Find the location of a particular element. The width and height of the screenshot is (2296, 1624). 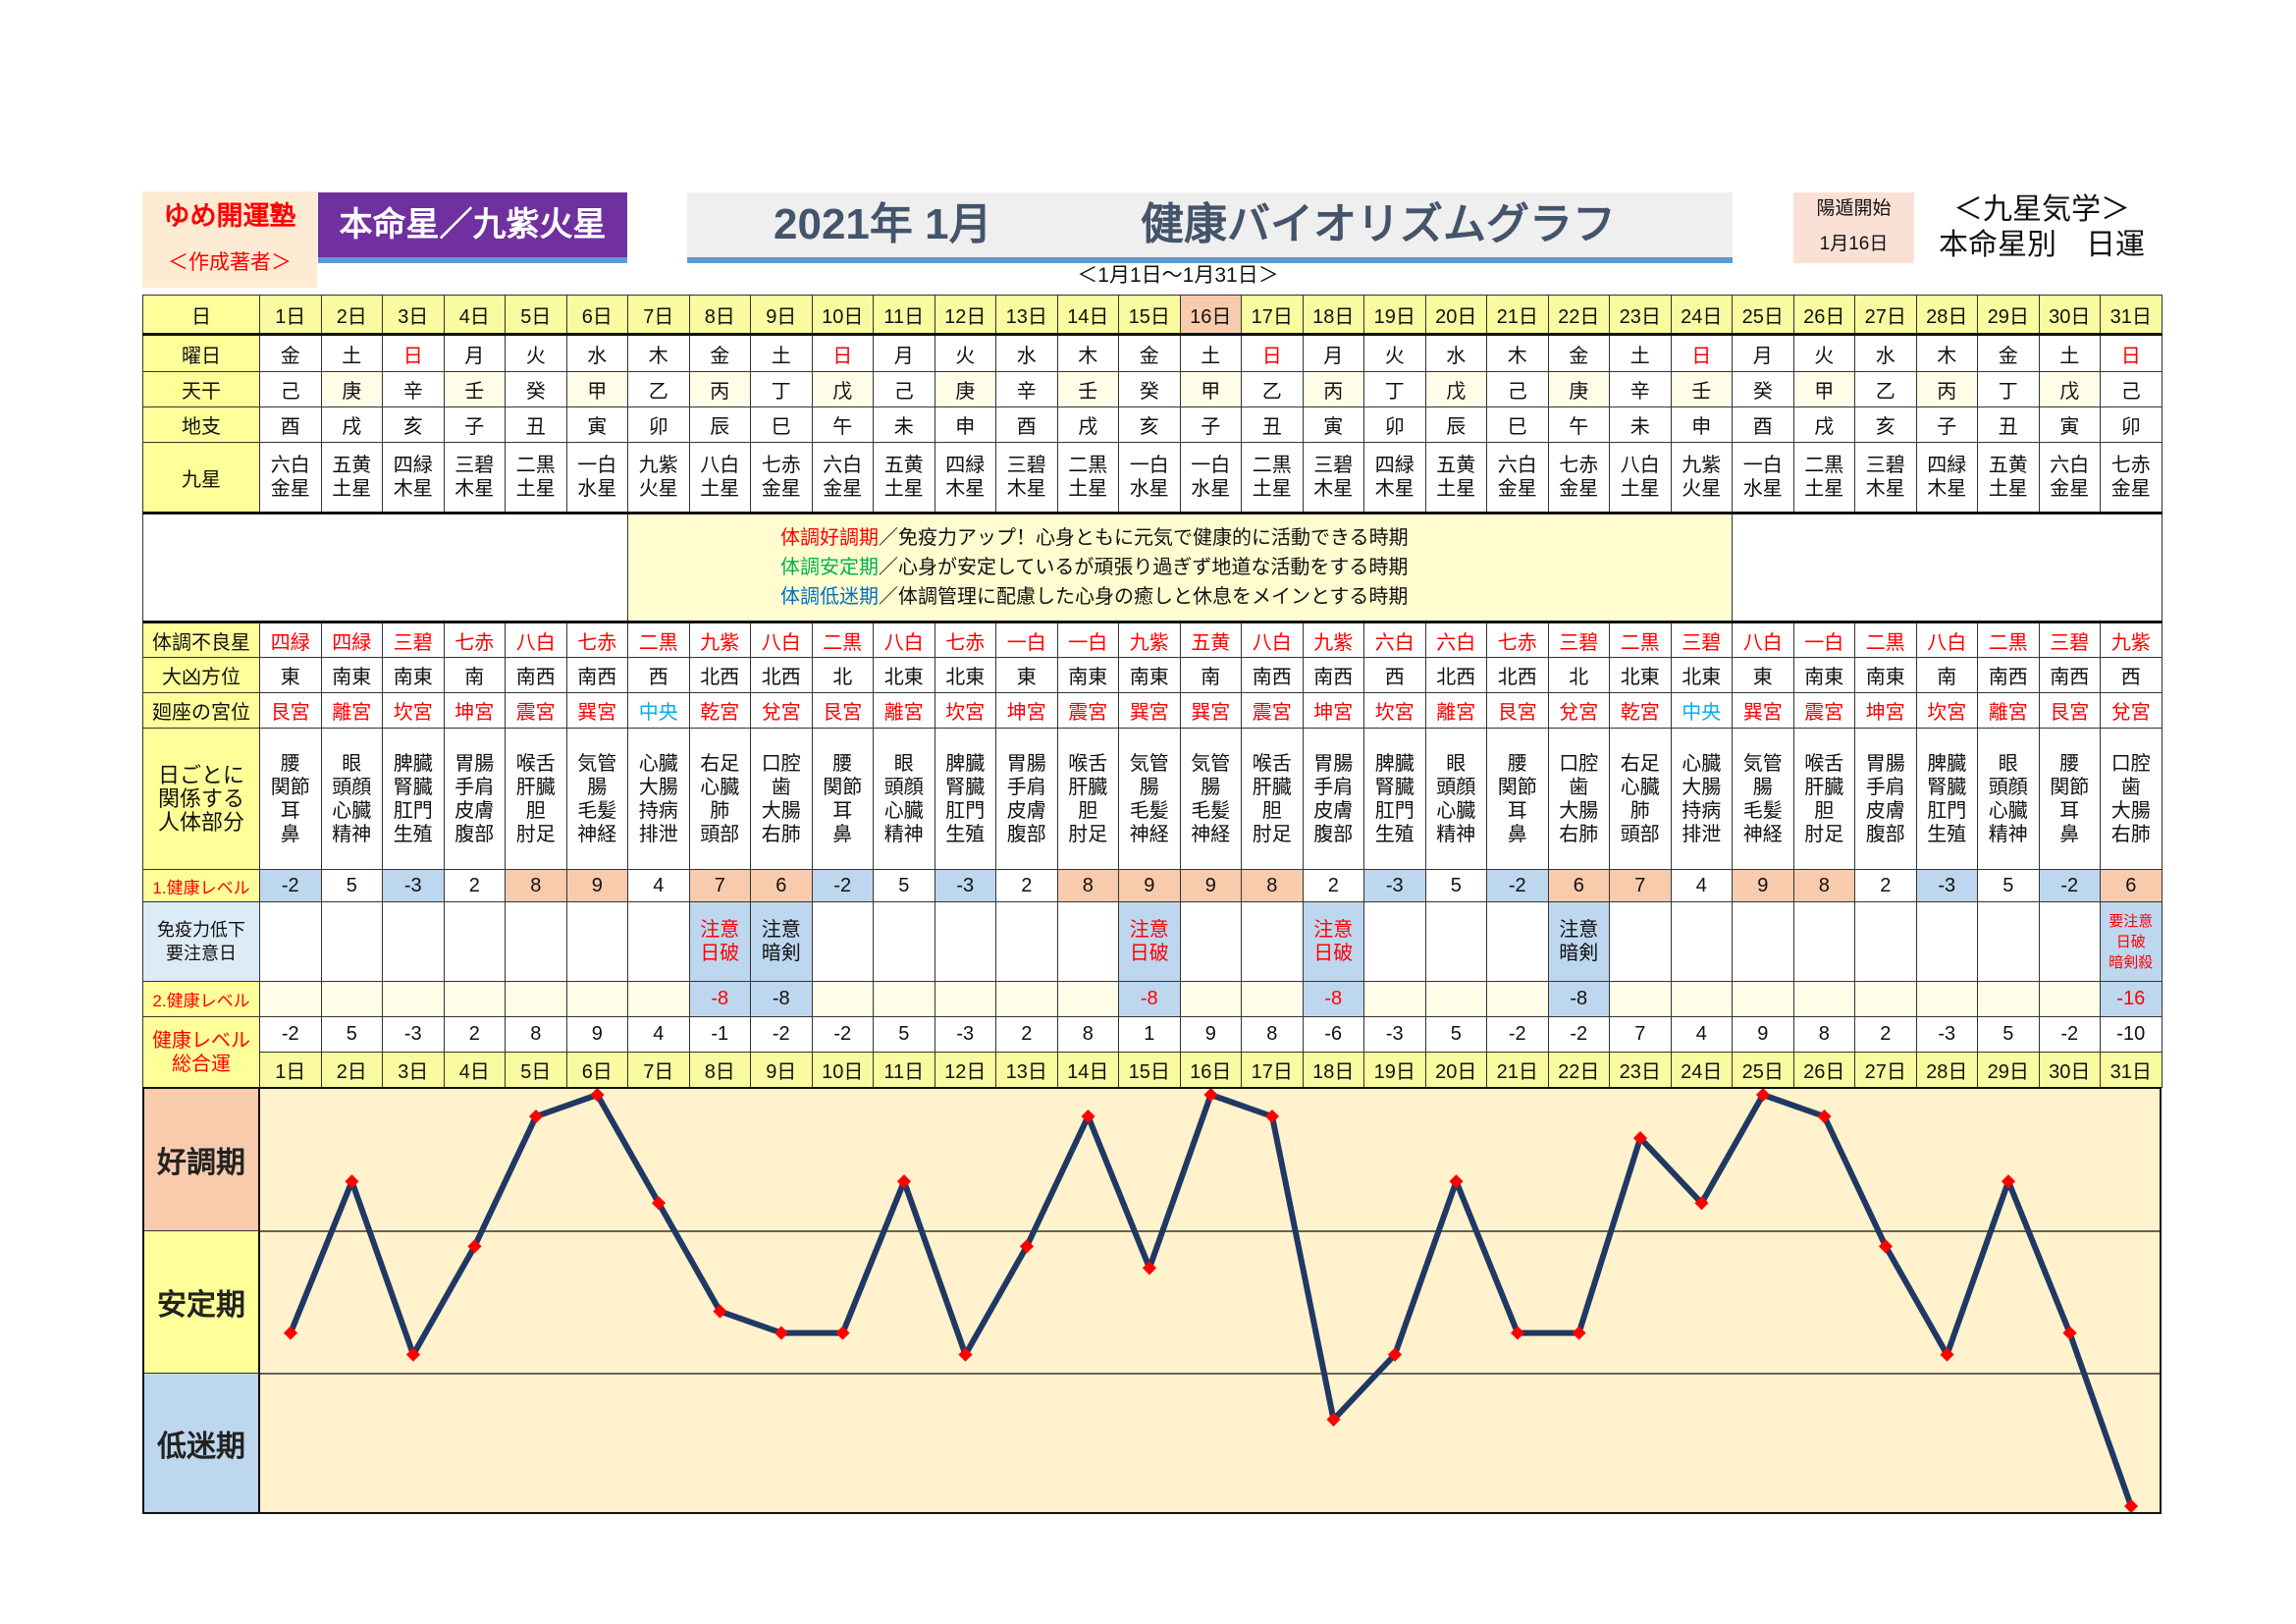

level1-cell: 4 is located at coordinates (658, 885).